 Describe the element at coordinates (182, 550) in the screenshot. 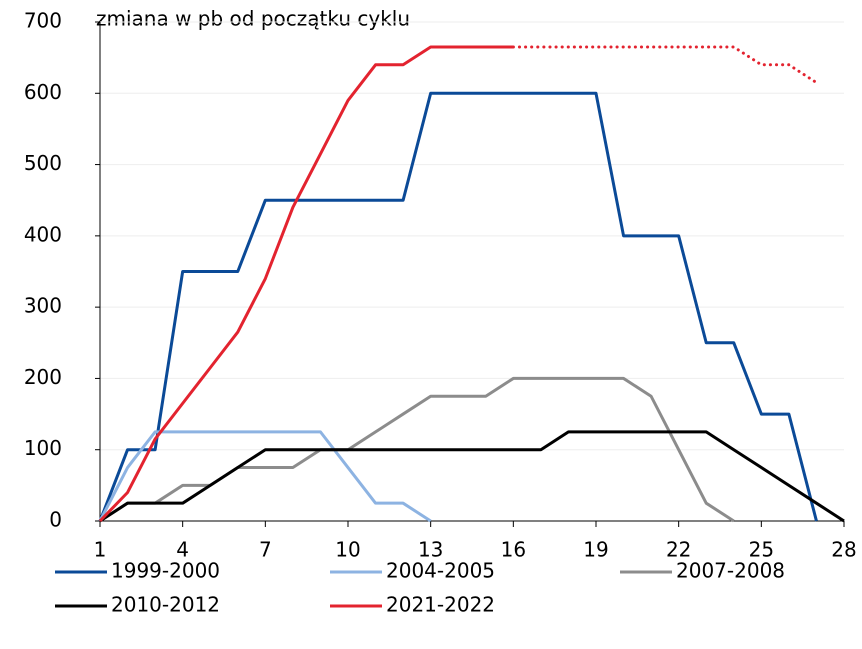

I see `x-tick-label: 4` at that location.